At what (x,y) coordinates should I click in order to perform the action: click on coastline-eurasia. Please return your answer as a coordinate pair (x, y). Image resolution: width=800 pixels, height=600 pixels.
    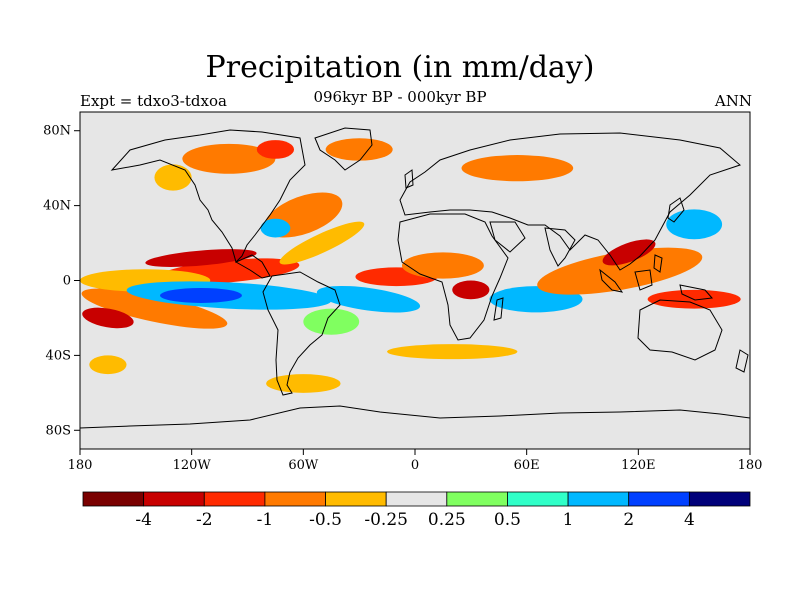
    Looking at the image, I should click on (570, 201).